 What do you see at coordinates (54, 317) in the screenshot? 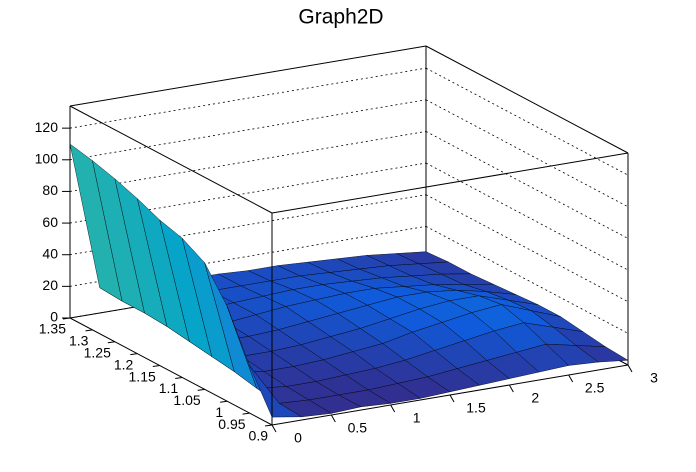
I see `z-tick-label: 0` at bounding box center [54, 317].